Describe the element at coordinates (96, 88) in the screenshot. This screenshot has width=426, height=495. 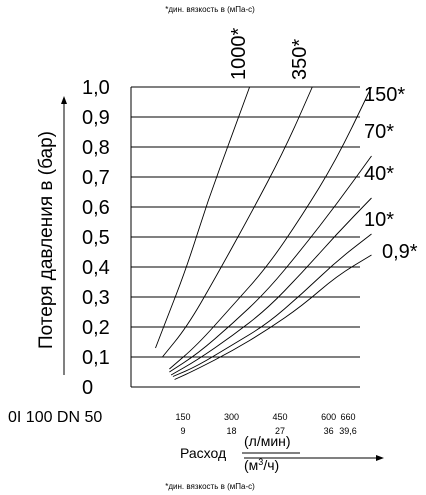
I see `y-tick-label: 1,0` at that location.